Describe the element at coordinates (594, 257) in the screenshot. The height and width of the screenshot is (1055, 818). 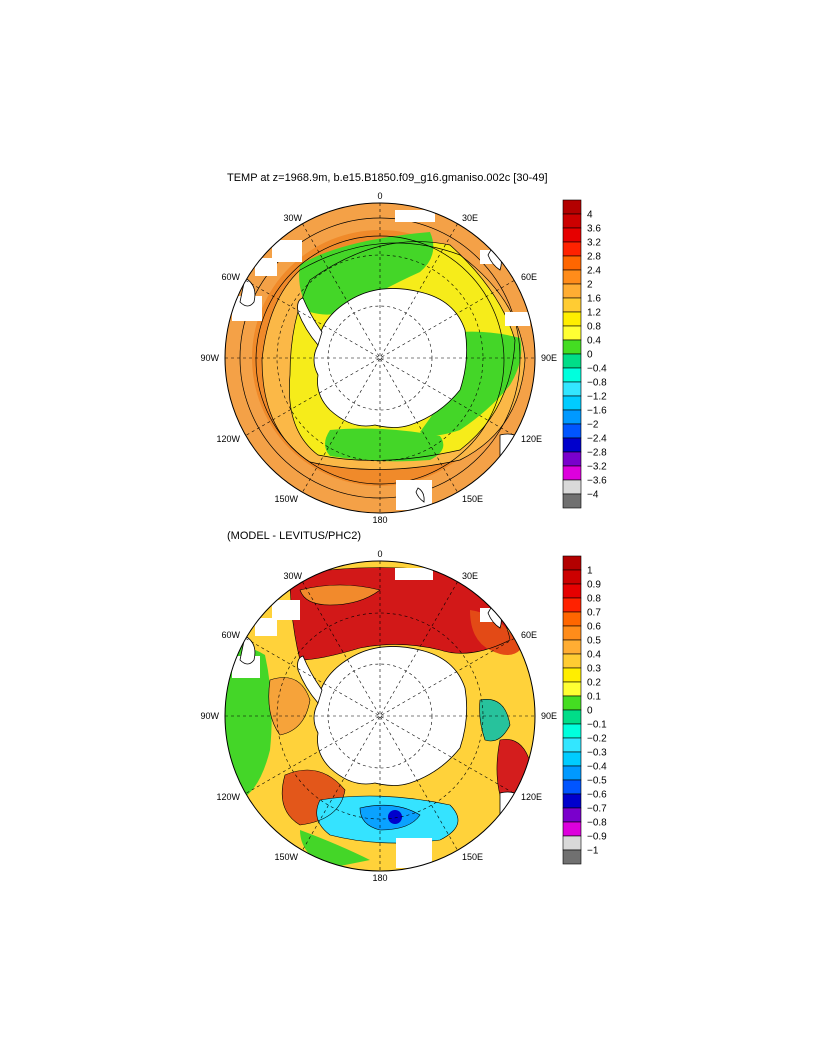
I see `colorbar-tick-label: 2.8` at that location.